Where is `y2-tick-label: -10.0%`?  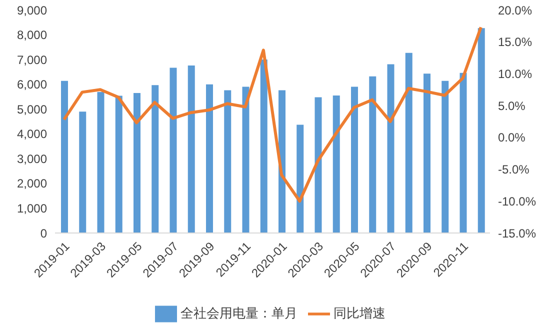 y2-tick-label: -10.0% is located at coordinates (517, 201).